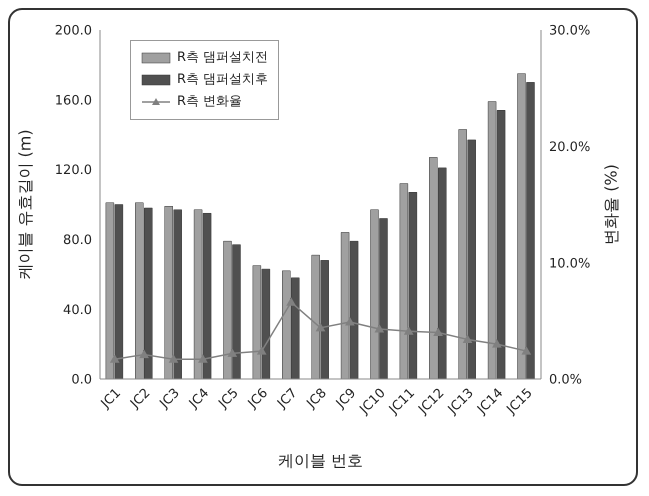 This screenshot has height=496, width=649. Describe the element at coordinates (209, 102) in the screenshot. I see `legend-label: R측 변화율` at that location.